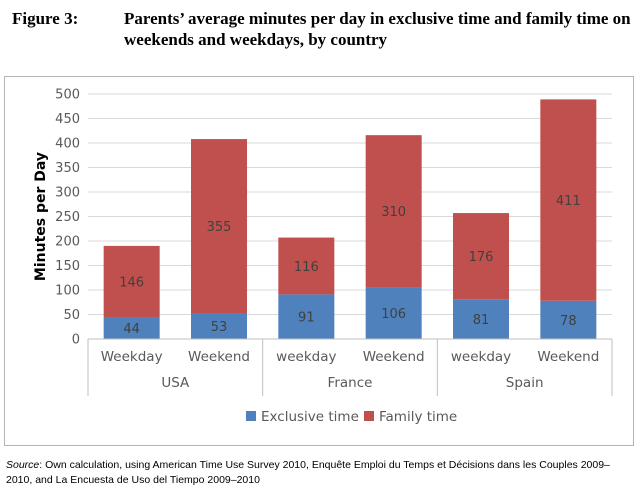  I want to click on data-label: 106, so click(393, 314).